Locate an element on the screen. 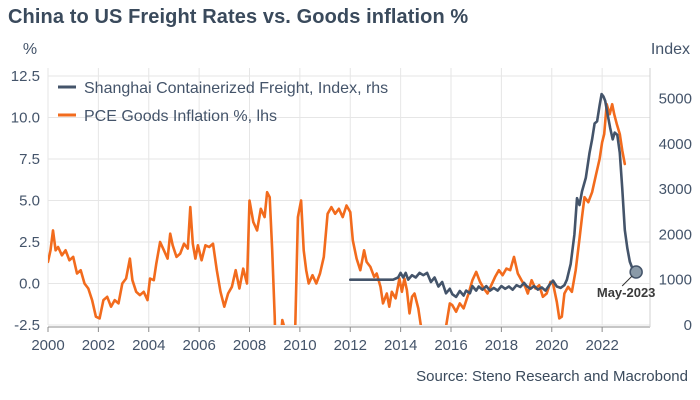 The width and height of the screenshot is (700, 400). x-tick-label: 2006 is located at coordinates (198, 345).